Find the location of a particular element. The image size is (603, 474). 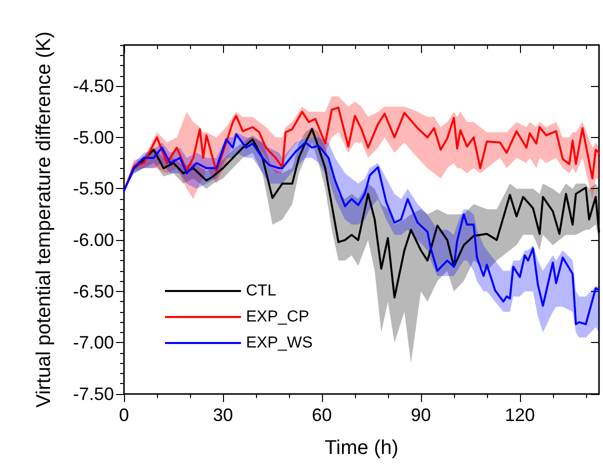

legend-label: CTL is located at coordinates (261, 291).